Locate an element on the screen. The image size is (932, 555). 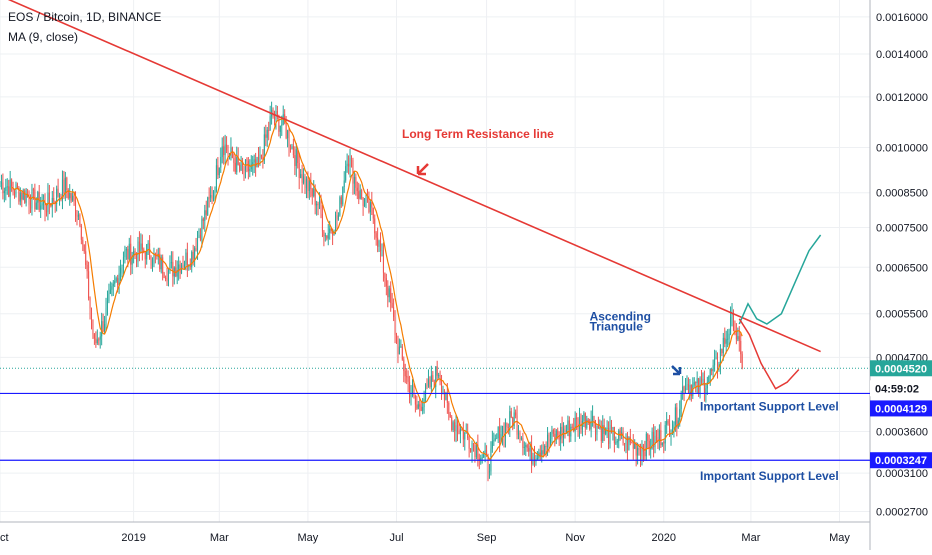
y-tick-label: 0.0007500 is located at coordinates (902, 228).